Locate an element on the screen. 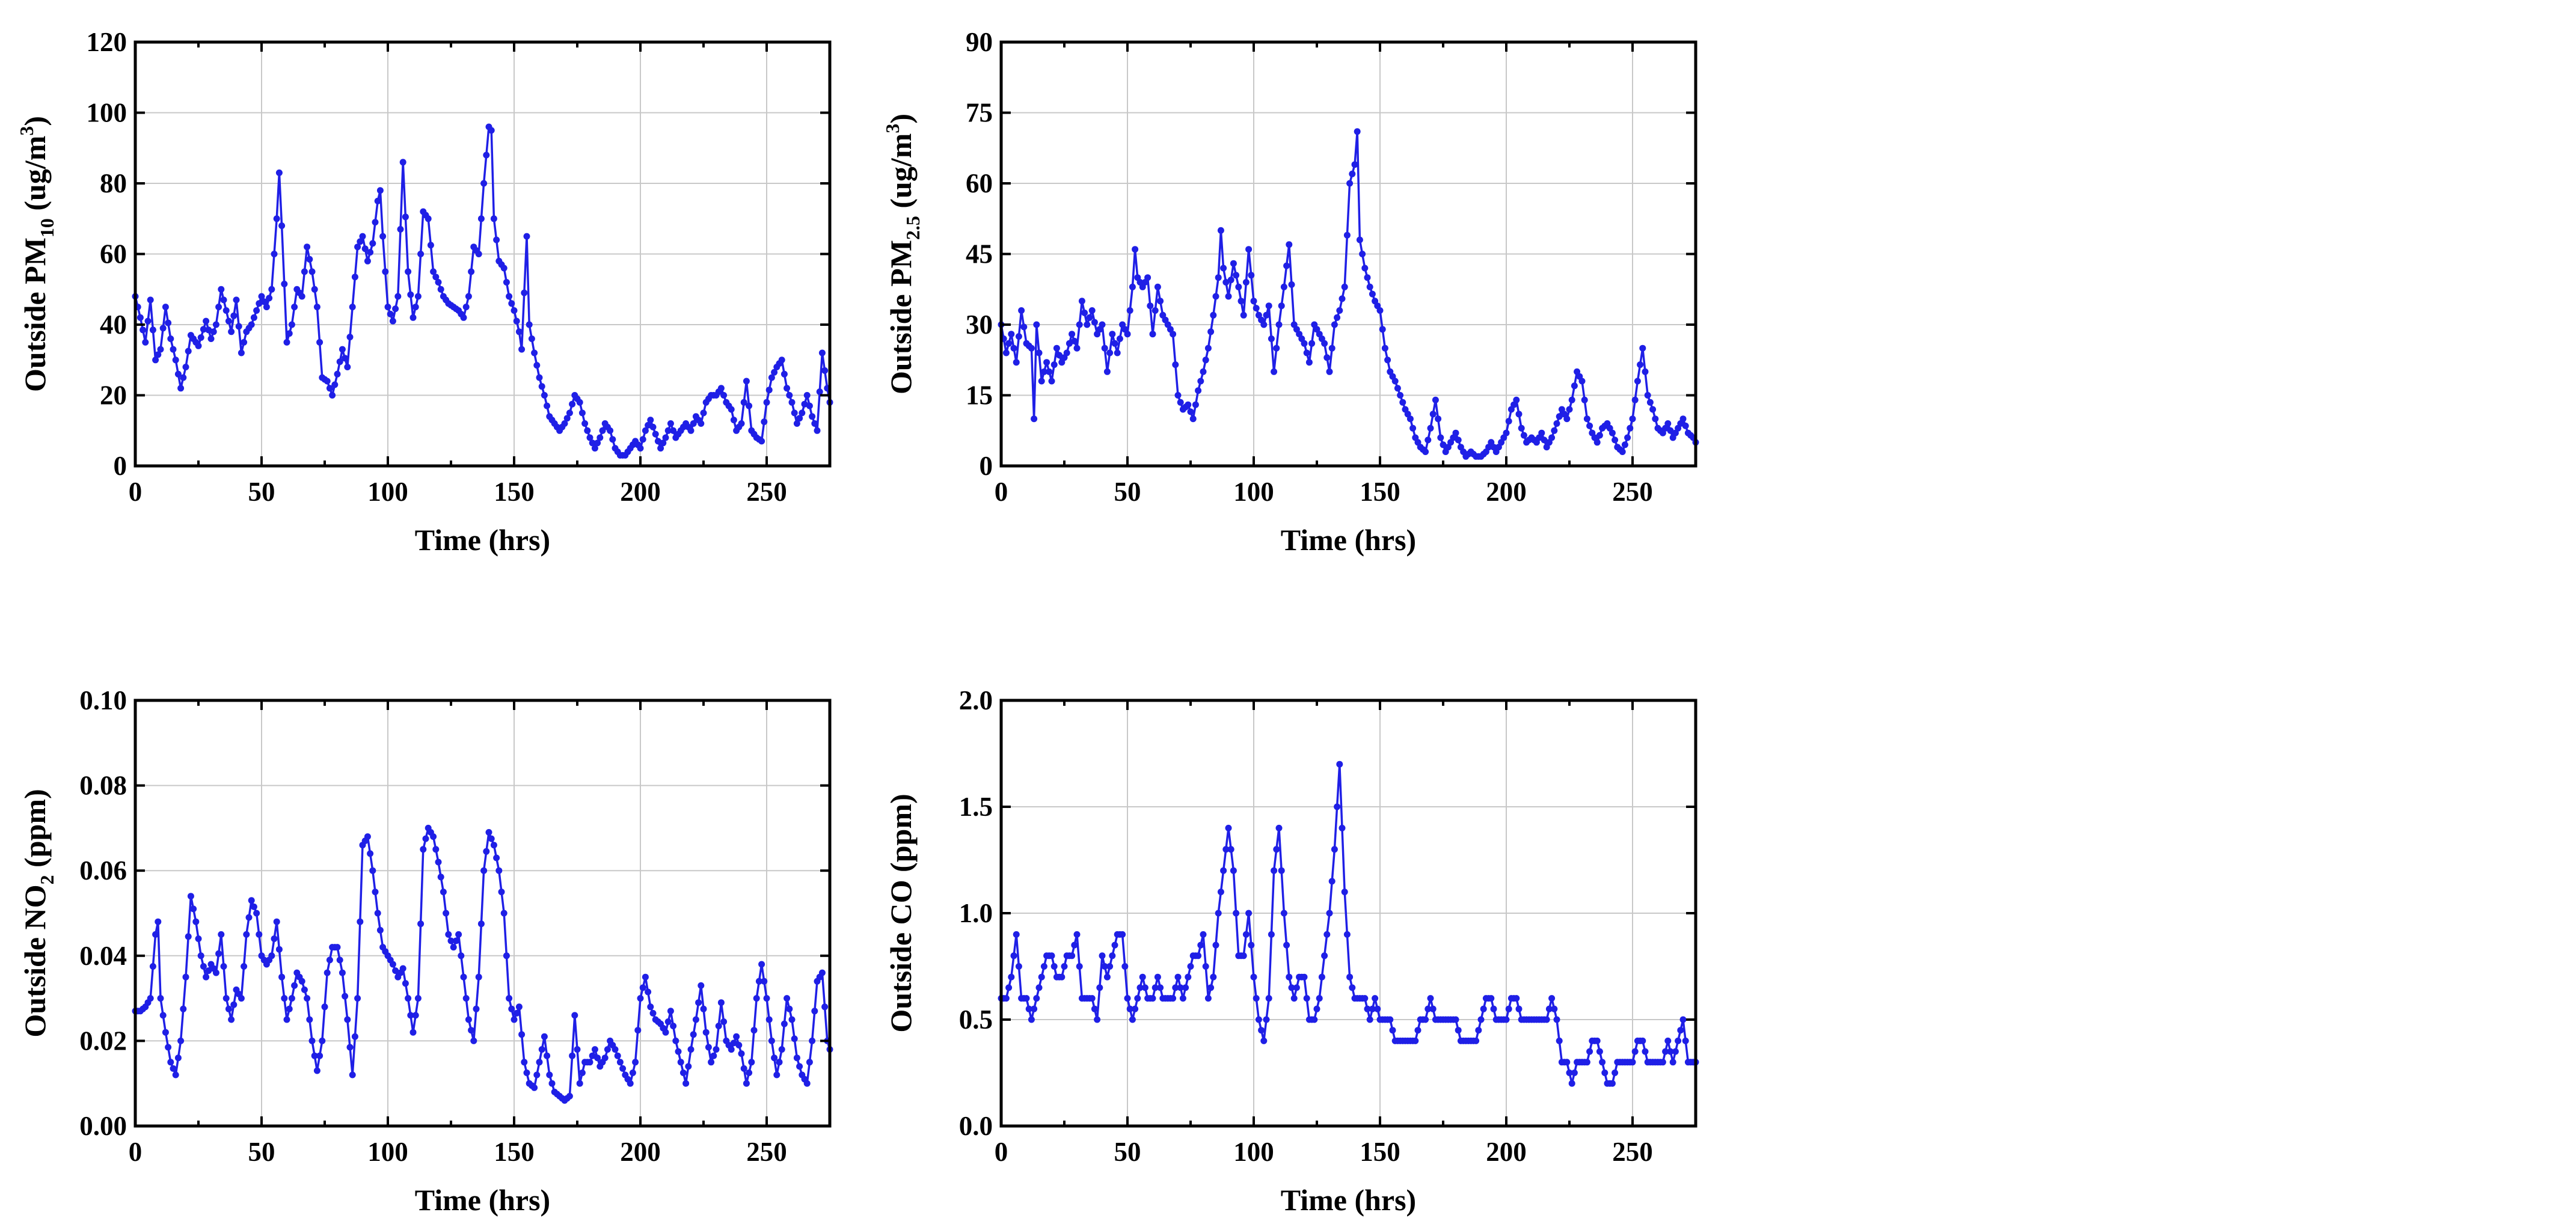  y-axis-title-main: Outside PM is located at coordinates (901, 317).